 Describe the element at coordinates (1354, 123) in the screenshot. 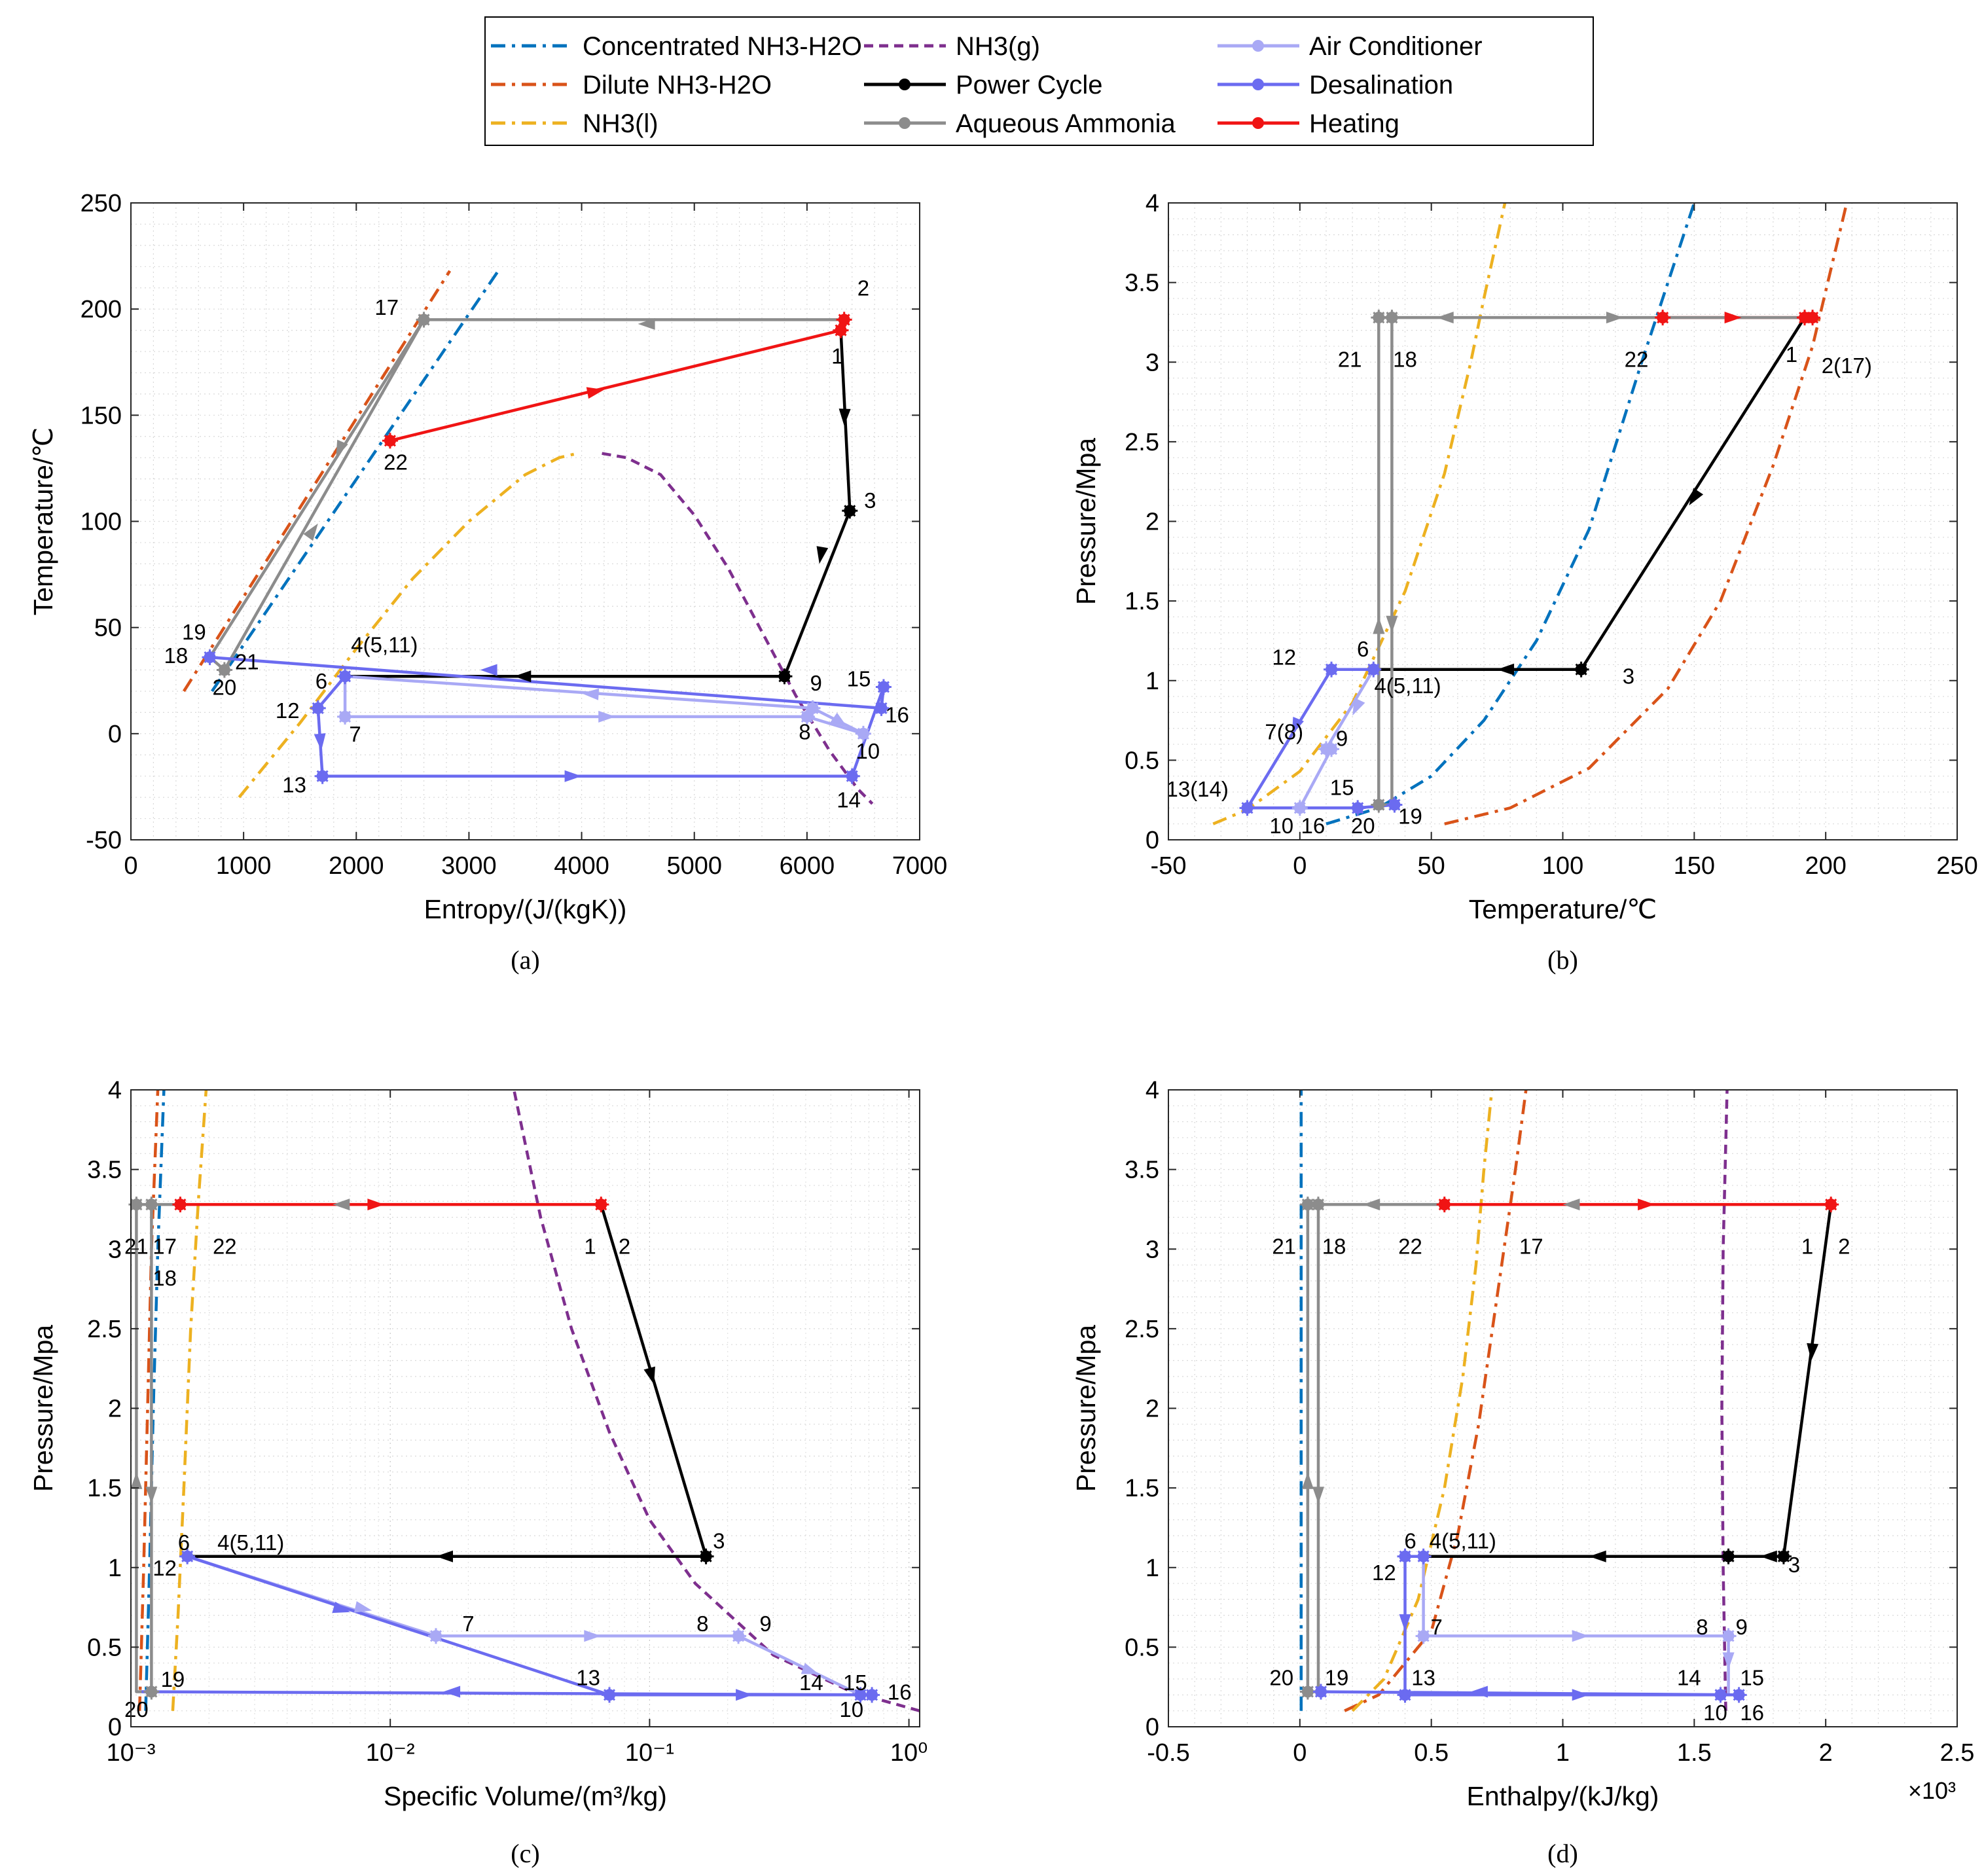

I see `legend-label: Heating` at that location.